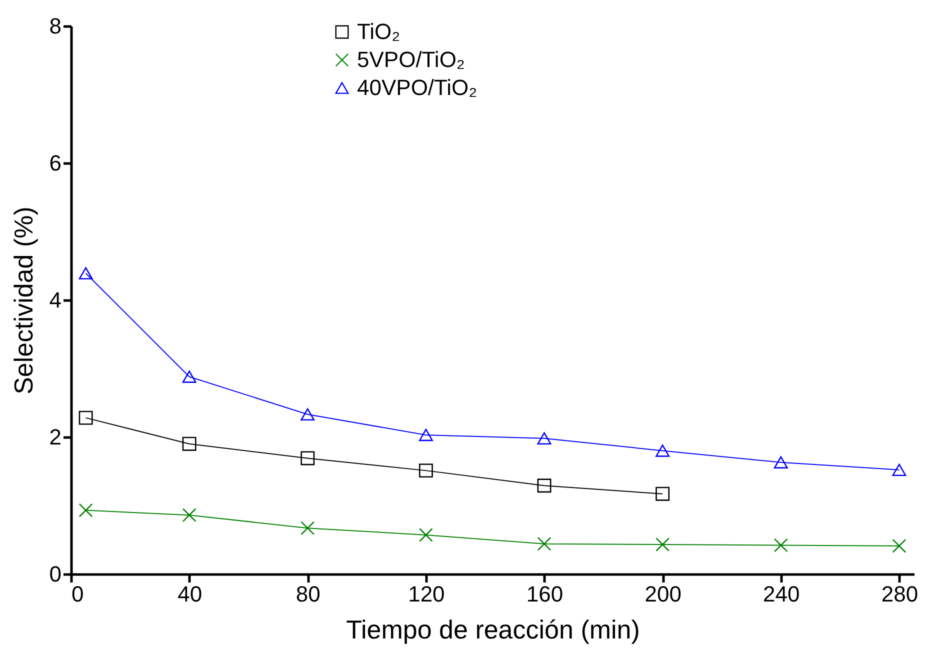  I want to click on x-tick-label: 120, so click(426, 594).